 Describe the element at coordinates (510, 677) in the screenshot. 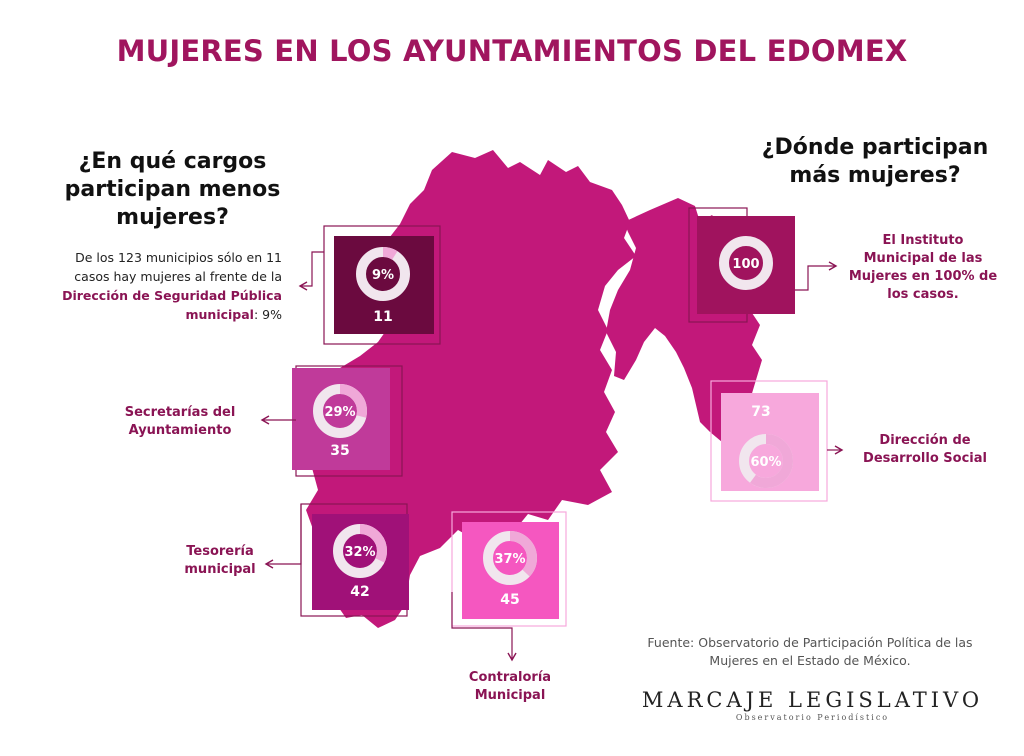

I see `label-line: Contraloría` at that location.